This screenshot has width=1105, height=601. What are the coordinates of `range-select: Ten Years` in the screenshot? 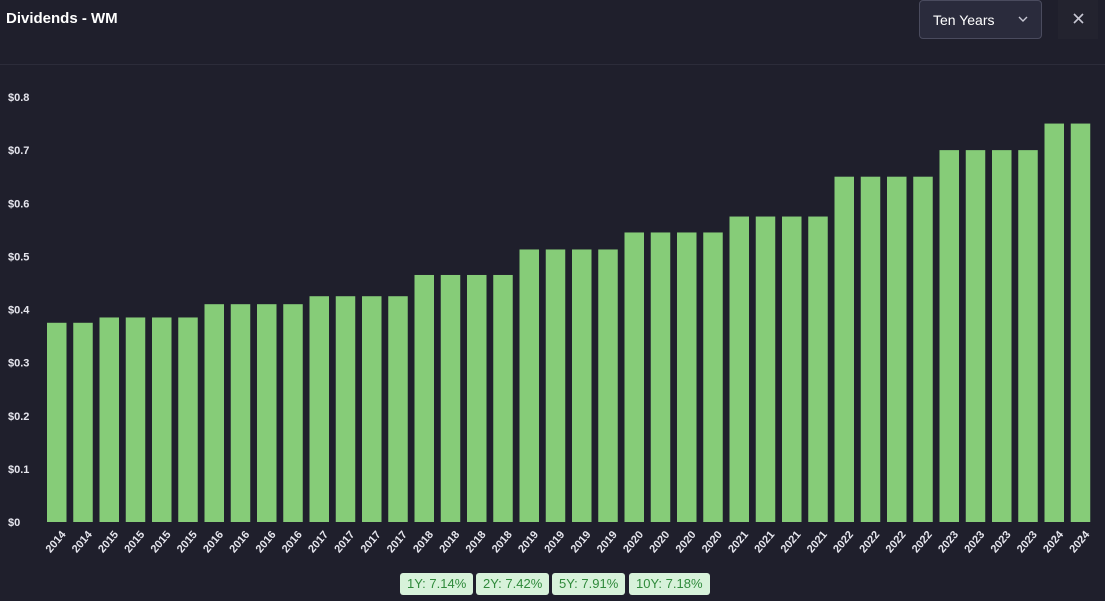 It's located at (980, 19).